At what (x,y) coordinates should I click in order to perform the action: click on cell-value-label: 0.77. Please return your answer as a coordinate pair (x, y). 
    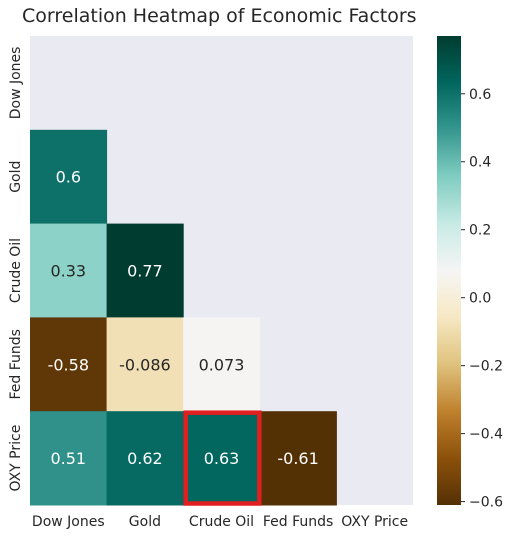
    Looking at the image, I should click on (145, 271).